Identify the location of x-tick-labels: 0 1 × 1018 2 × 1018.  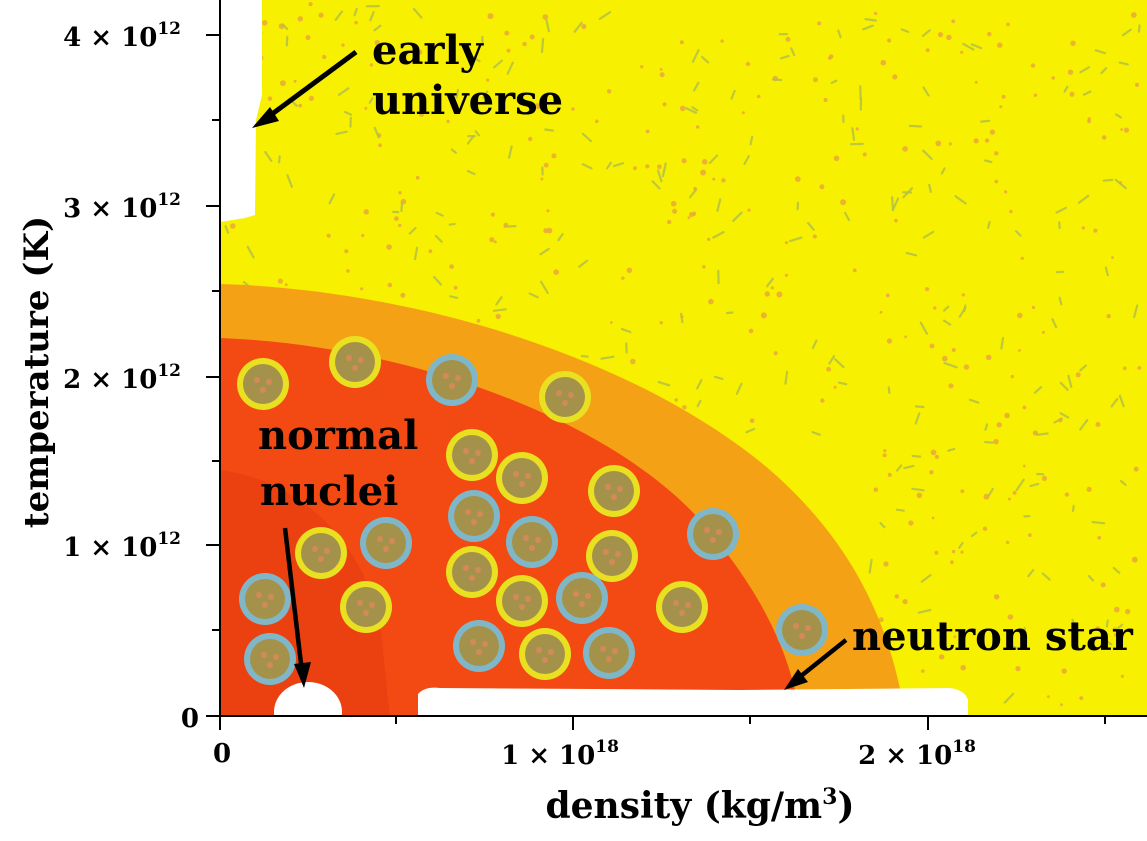
(594, 754).